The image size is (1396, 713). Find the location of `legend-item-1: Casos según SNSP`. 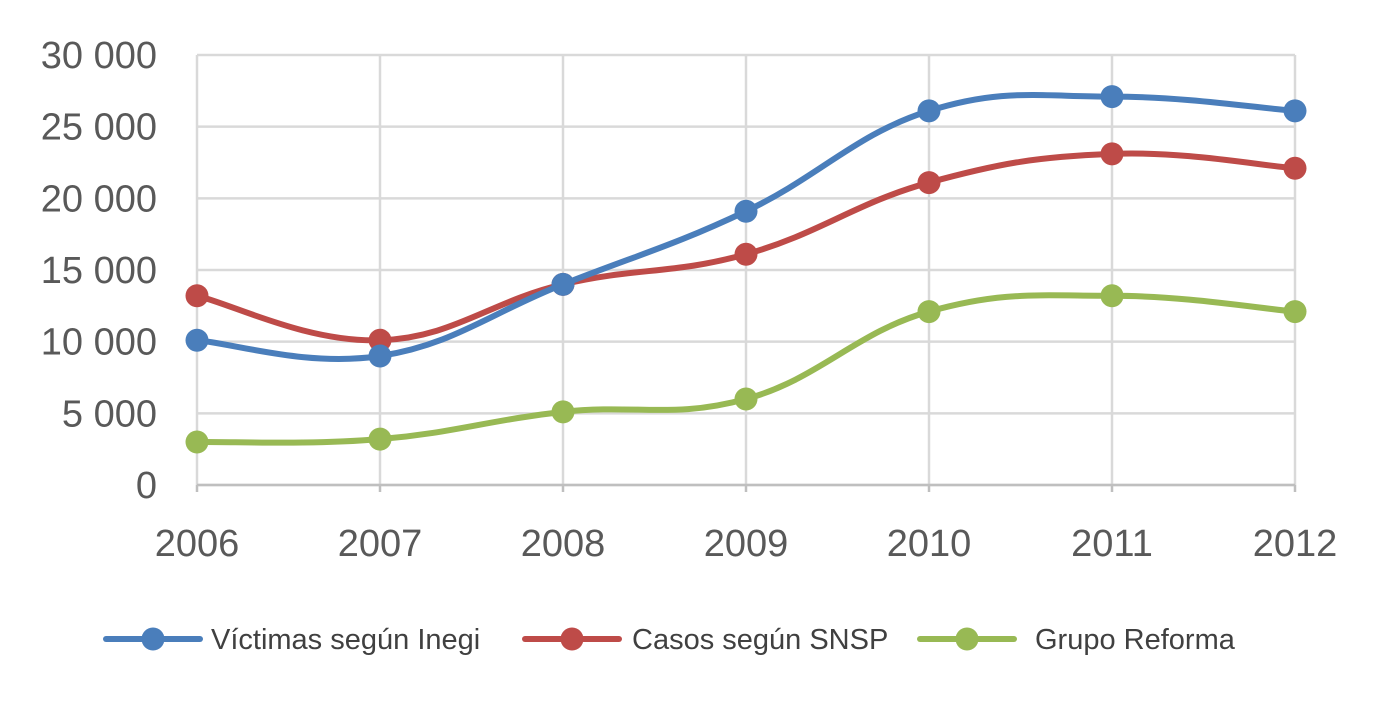

legend-item-1: Casos según SNSP is located at coordinates (705, 640).